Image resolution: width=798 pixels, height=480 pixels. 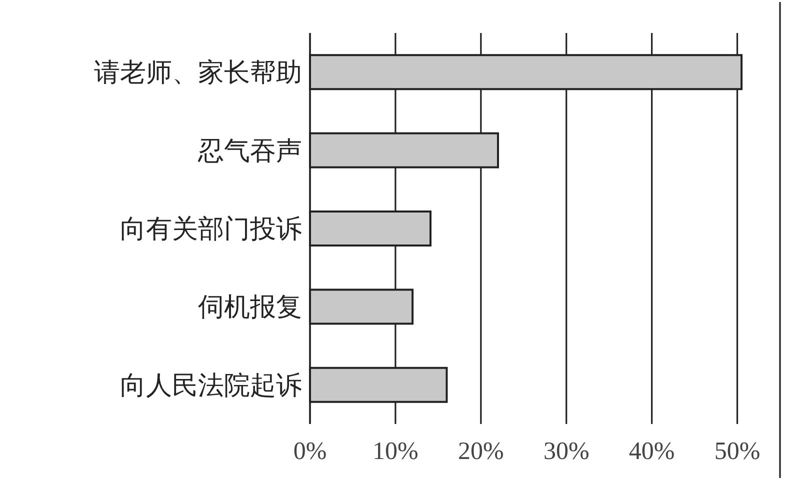 I want to click on x-tick-label: 0%, so click(x=310, y=451).